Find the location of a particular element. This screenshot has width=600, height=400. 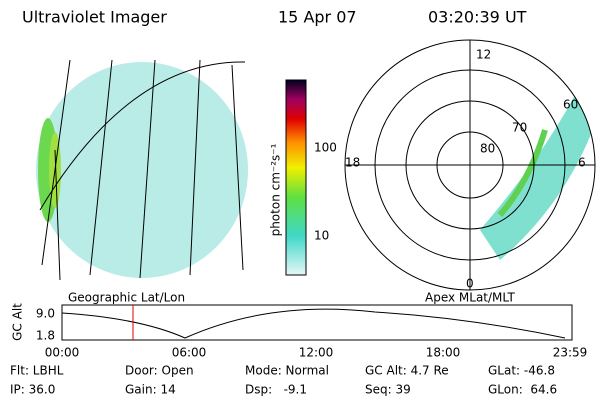

lat-label: 70 is located at coordinates (519, 128).